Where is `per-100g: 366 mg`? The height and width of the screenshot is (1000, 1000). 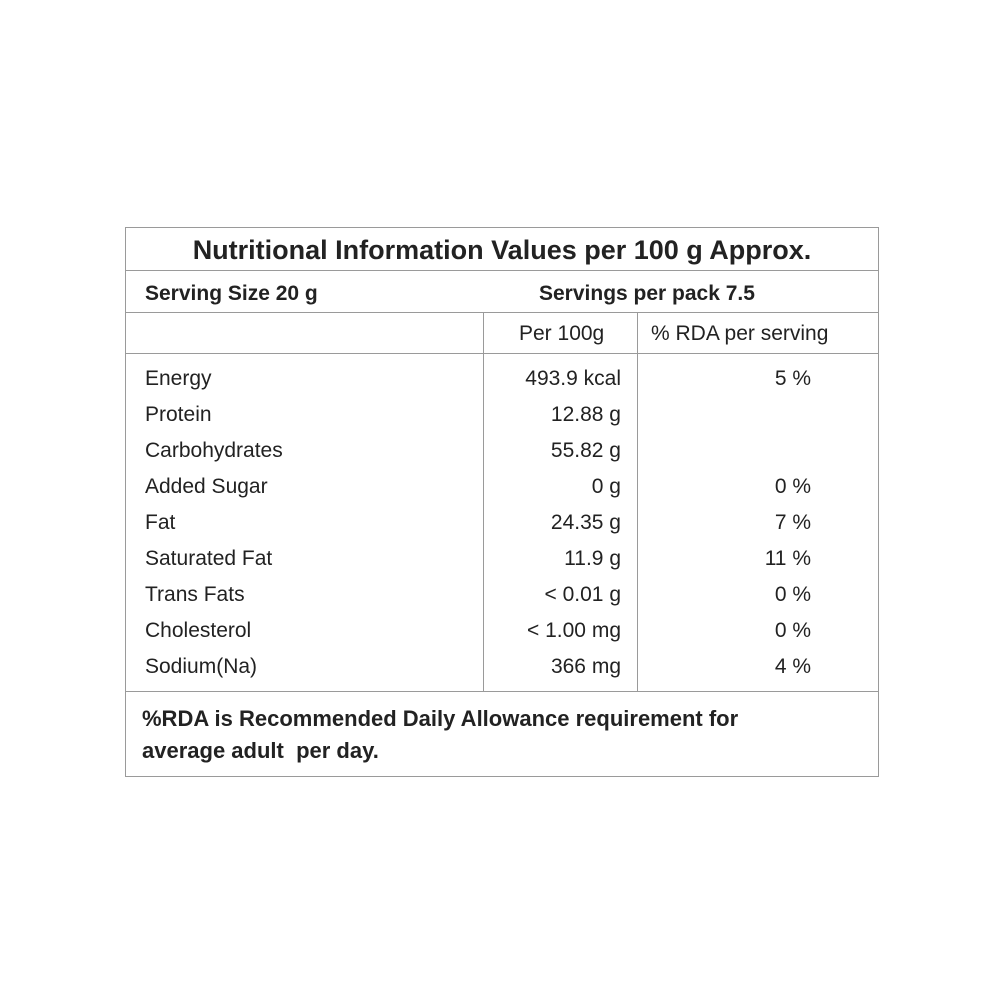
per-100g: 366 mg is located at coordinates (585, 666).